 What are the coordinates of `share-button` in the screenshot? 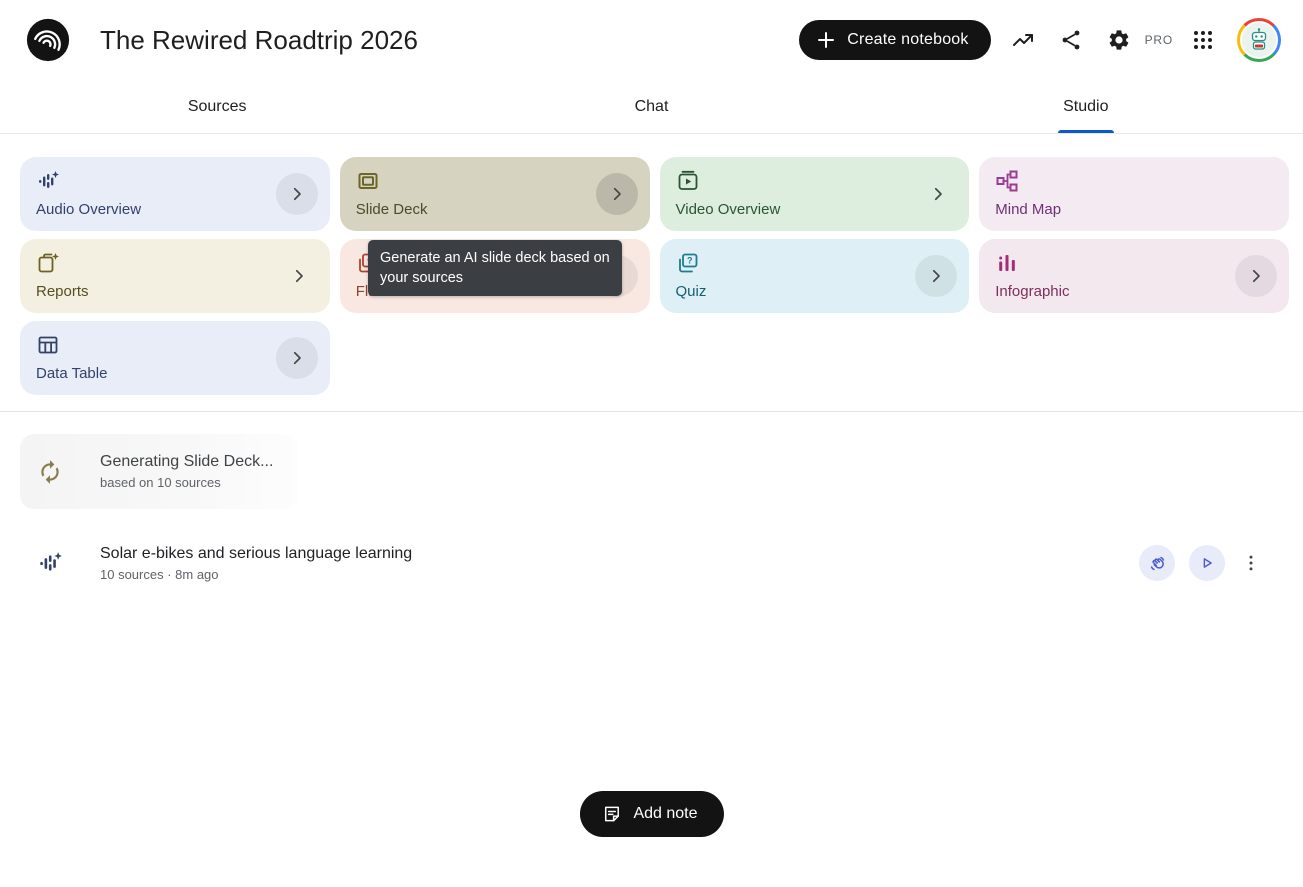 It's located at (1071, 40).